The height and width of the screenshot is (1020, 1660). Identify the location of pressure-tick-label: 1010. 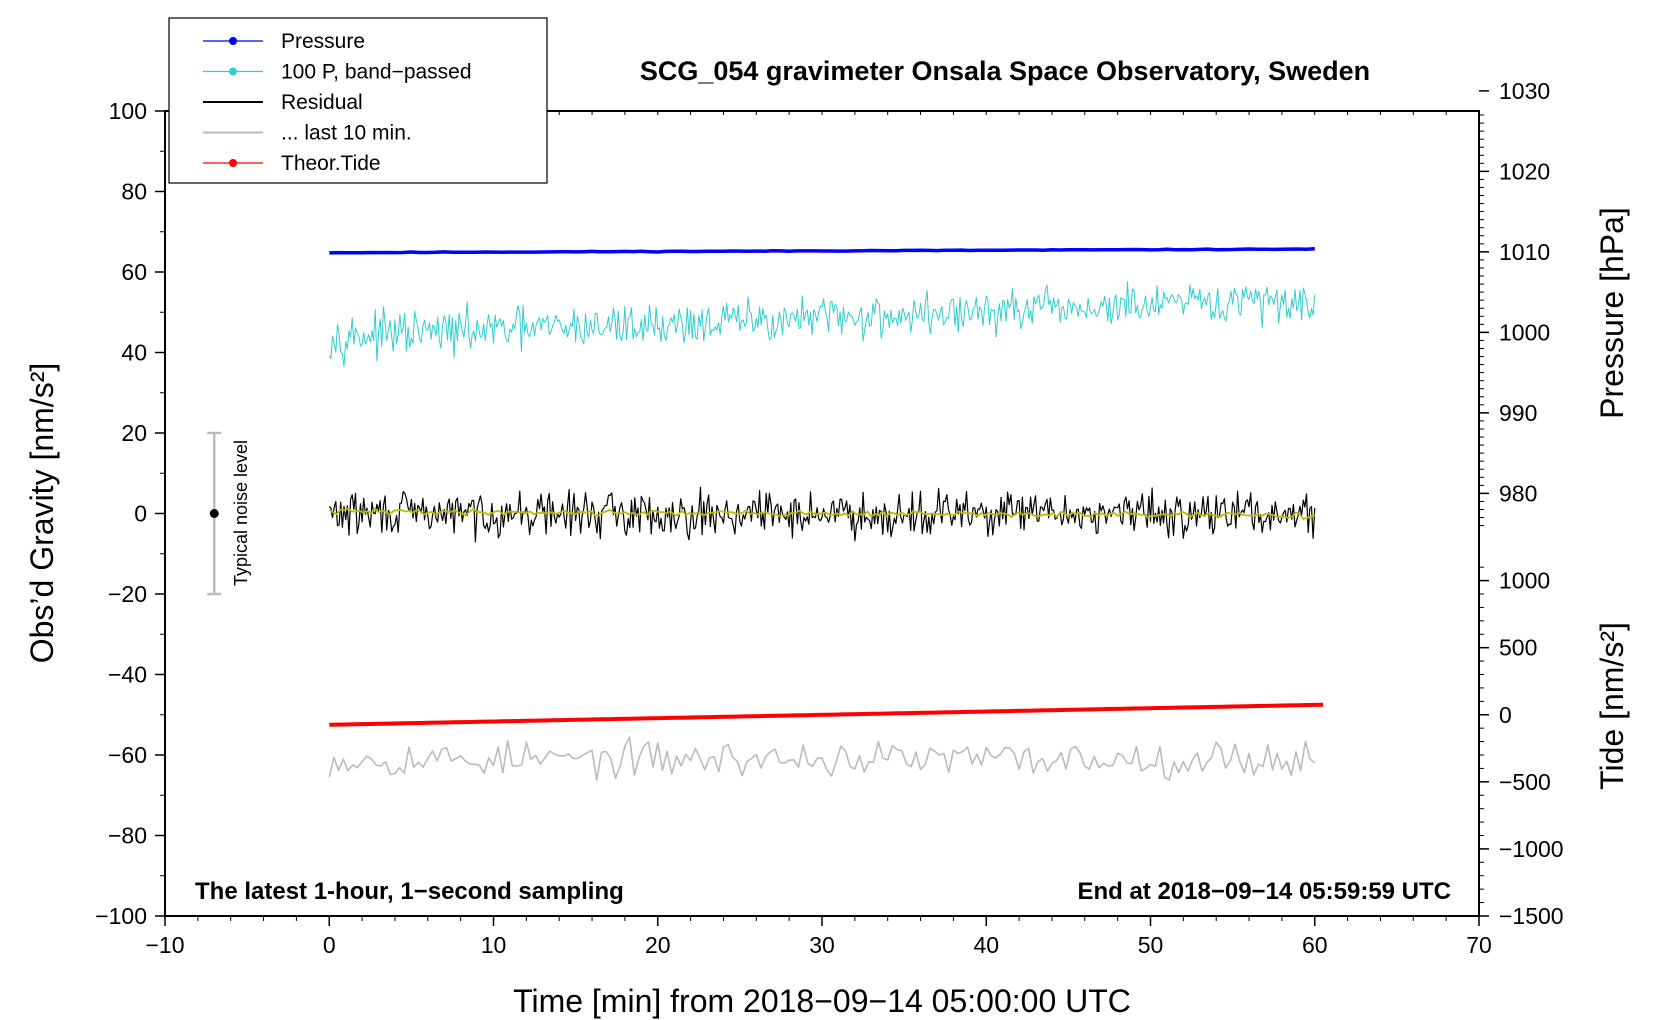
(1524, 252).